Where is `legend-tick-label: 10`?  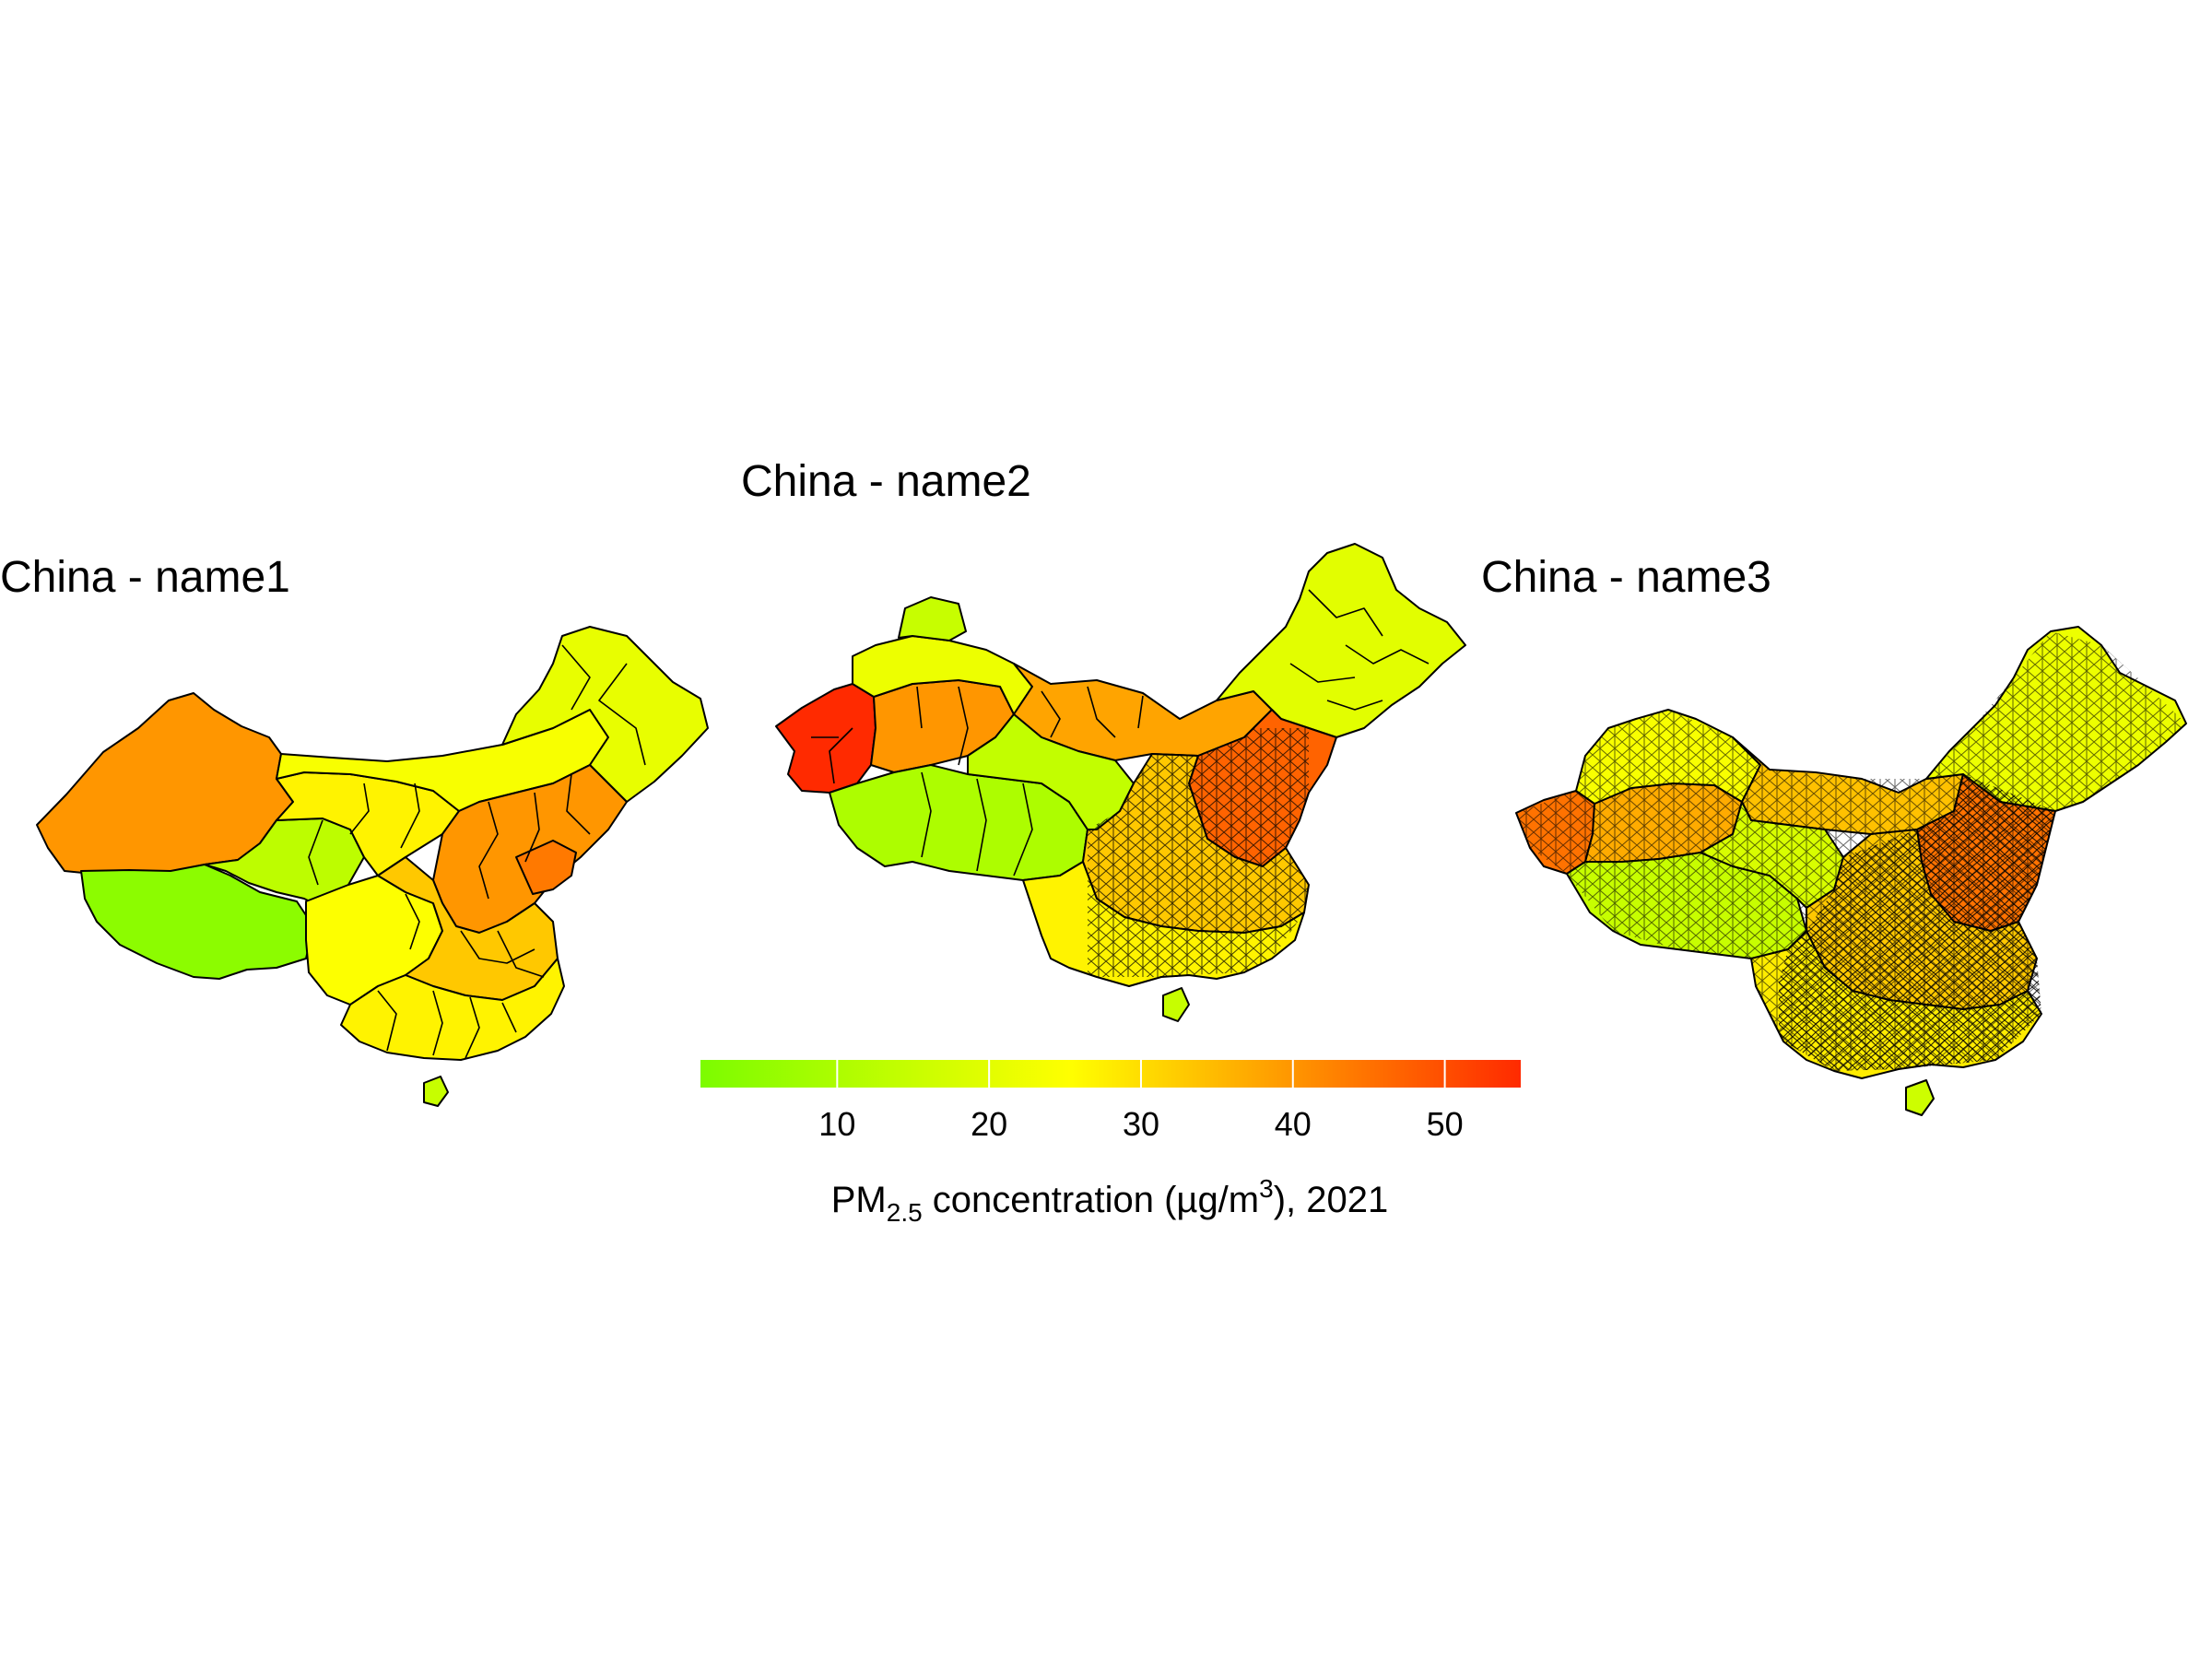 legend-tick-label: 10 is located at coordinates (836, 1124).